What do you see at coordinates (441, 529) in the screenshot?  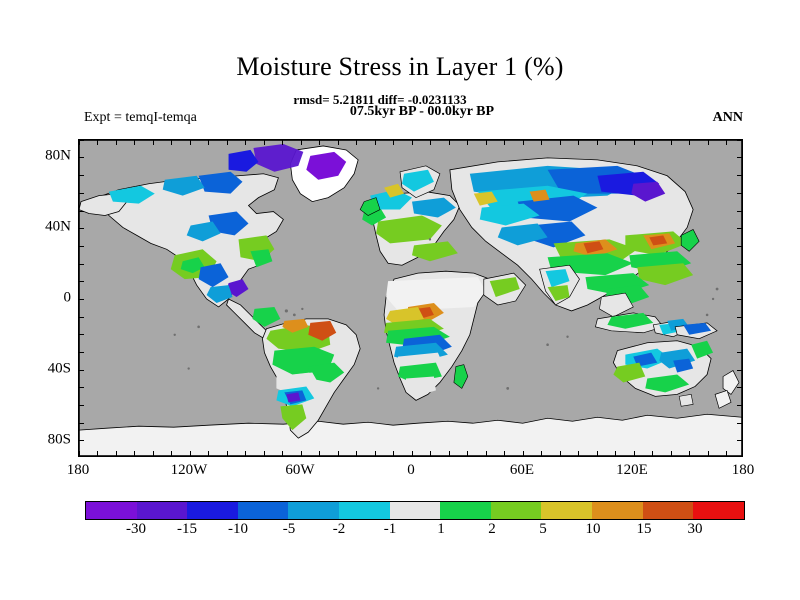 I see `colorbar-tick-label: 1` at bounding box center [441, 529].